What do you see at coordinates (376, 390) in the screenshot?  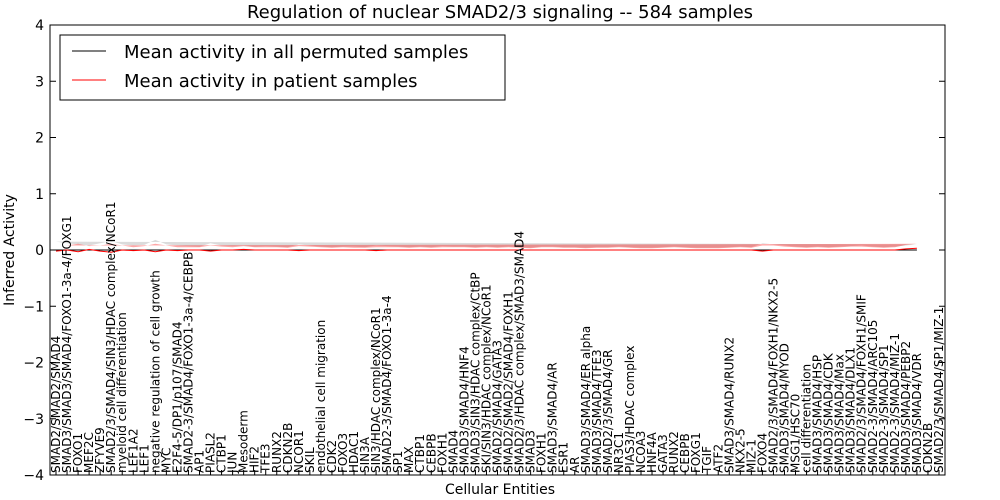 I see `x-tick-label: SIN3/HDAC complex/NCoR1` at bounding box center [376, 390].